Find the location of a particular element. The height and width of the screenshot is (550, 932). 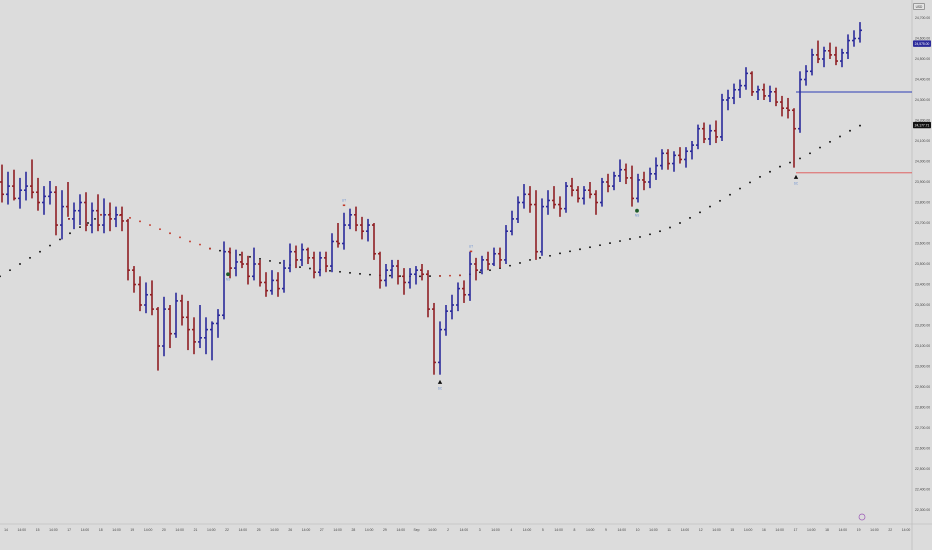

x-tick-label: 15 is located at coordinates (732, 530).